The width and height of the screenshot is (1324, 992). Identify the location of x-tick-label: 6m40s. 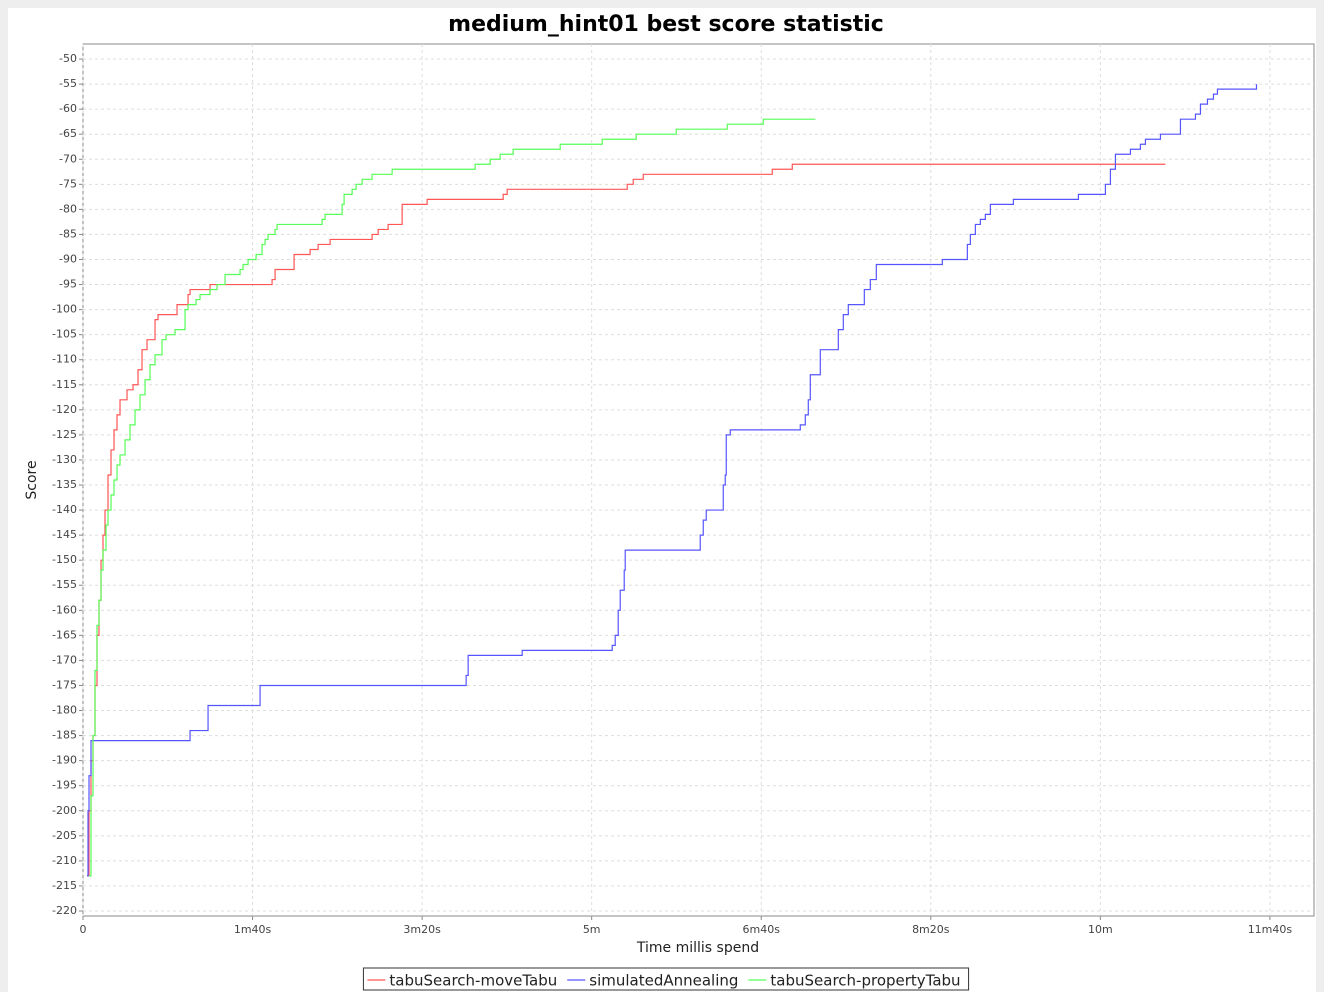
(762, 929).